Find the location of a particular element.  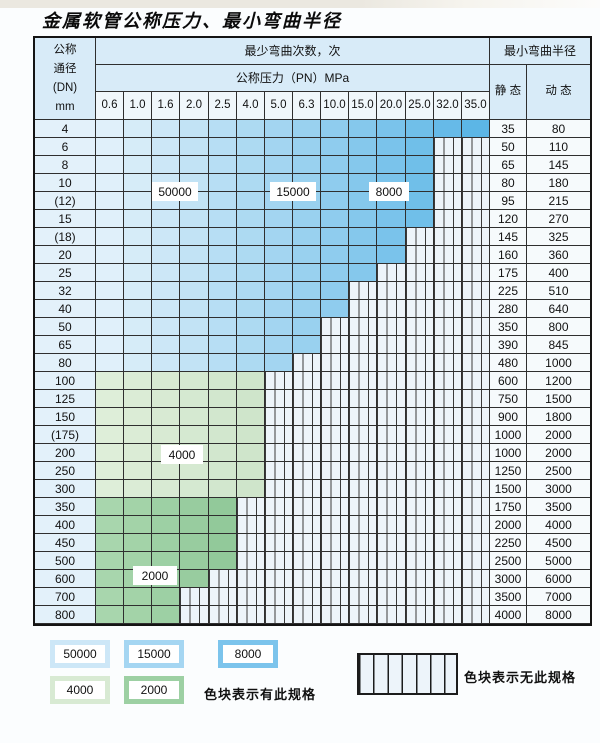

dn-cell: 25 is located at coordinates (65, 273).